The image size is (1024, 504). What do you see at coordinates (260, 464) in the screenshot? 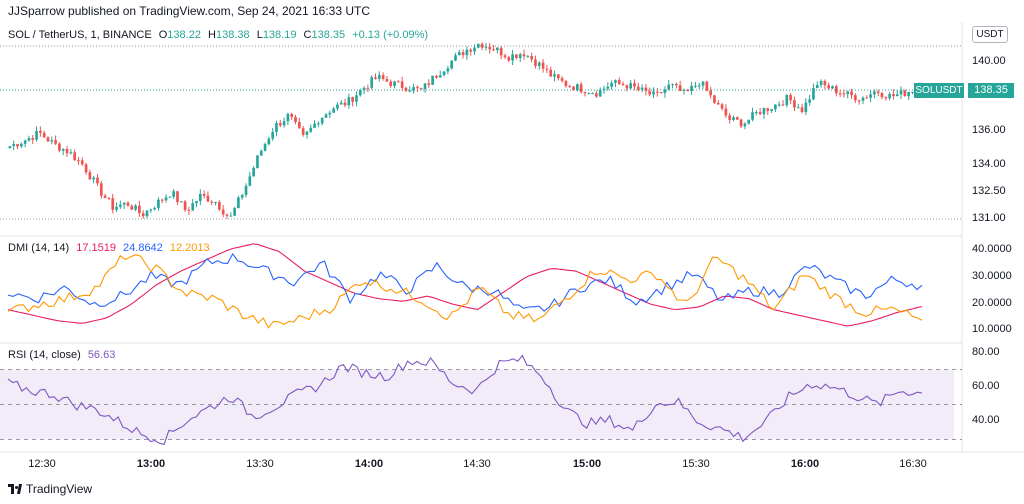
I see `time-tick-label: 13:30` at bounding box center [260, 464].